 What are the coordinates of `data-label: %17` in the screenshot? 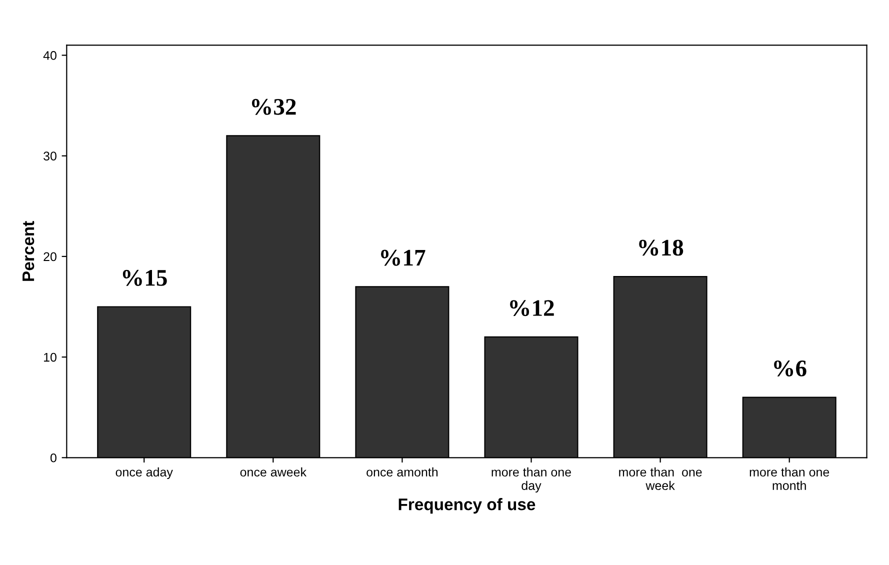 It's located at (403, 258).